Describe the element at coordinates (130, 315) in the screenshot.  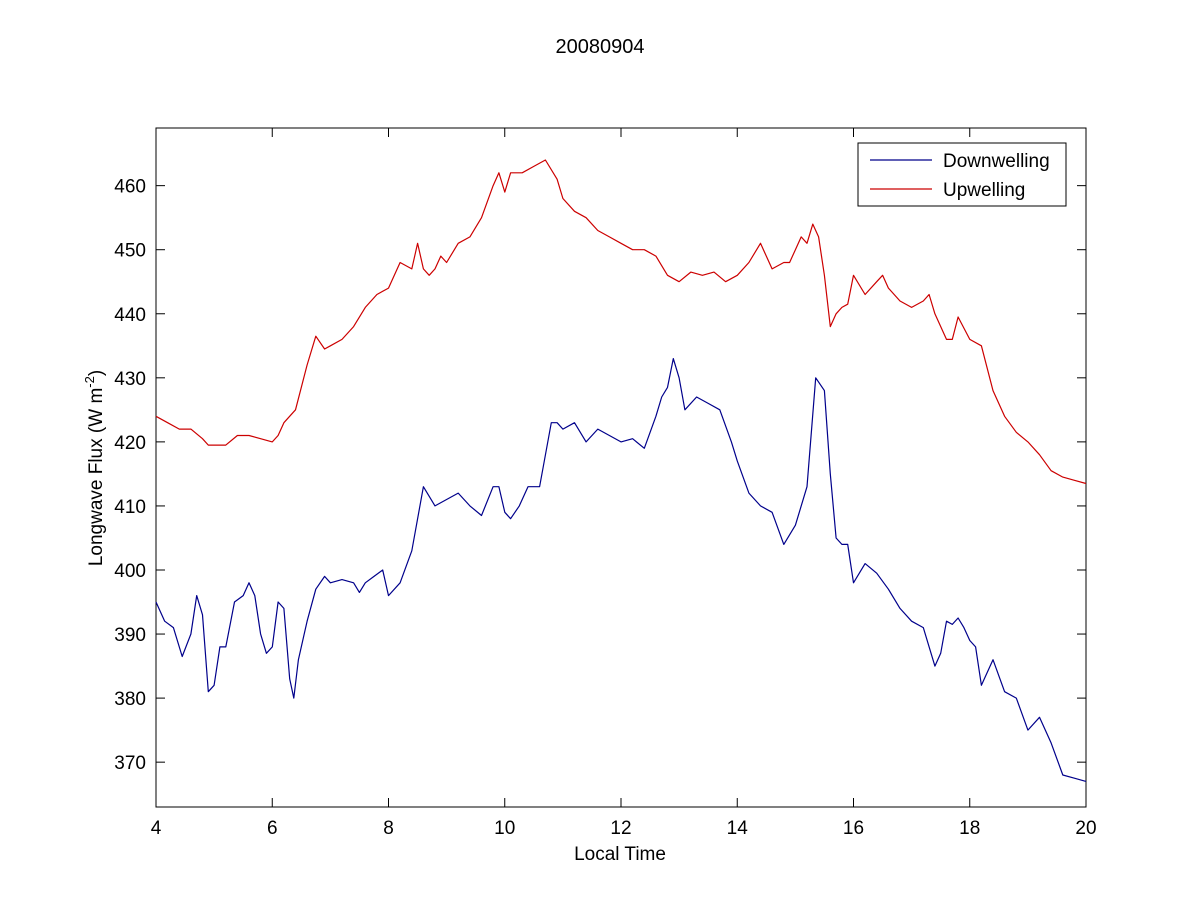
I see `y-tick-label: 440` at that location.